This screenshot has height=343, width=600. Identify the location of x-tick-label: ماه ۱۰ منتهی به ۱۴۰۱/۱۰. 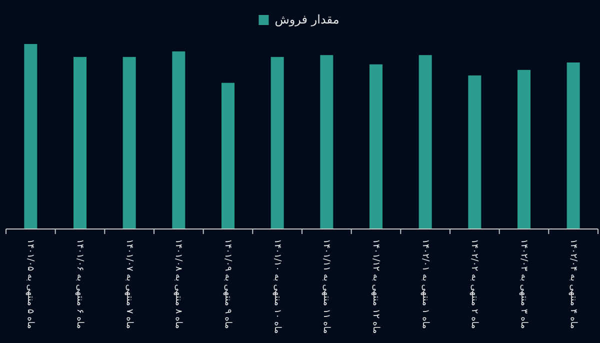
(277, 286).